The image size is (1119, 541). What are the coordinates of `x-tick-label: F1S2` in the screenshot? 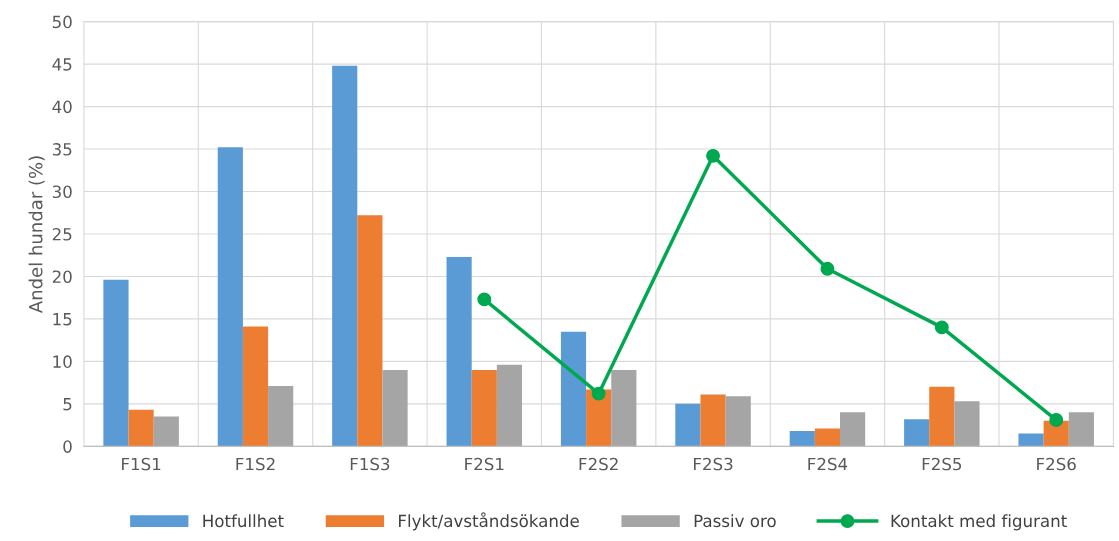 It's located at (255, 464).